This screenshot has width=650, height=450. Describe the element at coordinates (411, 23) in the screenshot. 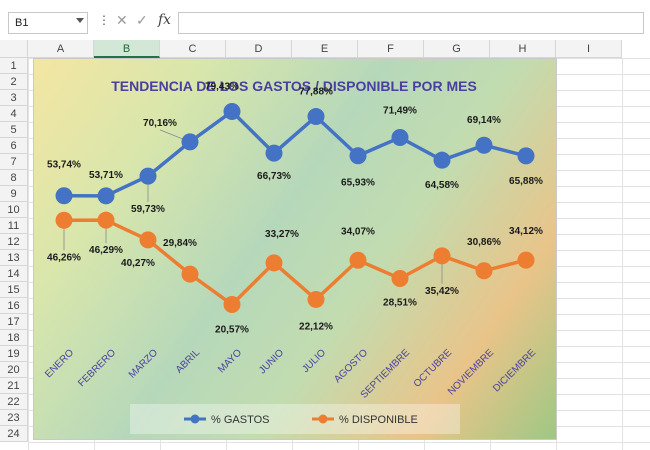

I see `formula-input` at that location.